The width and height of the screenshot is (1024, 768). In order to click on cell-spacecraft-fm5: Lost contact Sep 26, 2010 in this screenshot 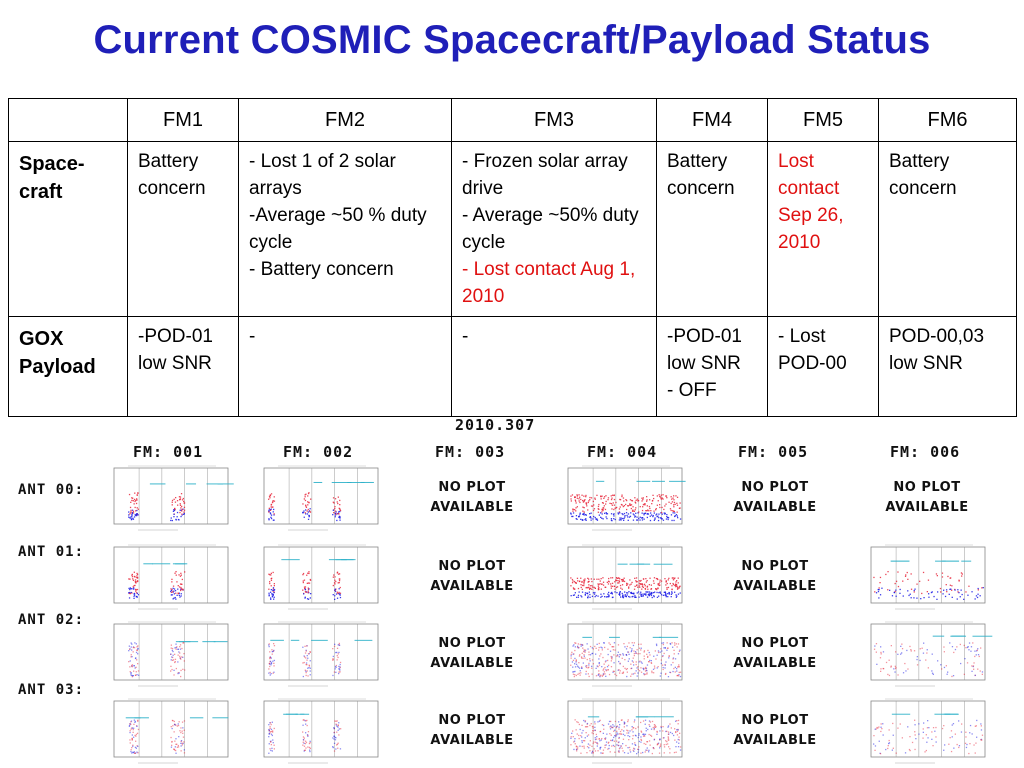, I will do `click(823, 229)`.